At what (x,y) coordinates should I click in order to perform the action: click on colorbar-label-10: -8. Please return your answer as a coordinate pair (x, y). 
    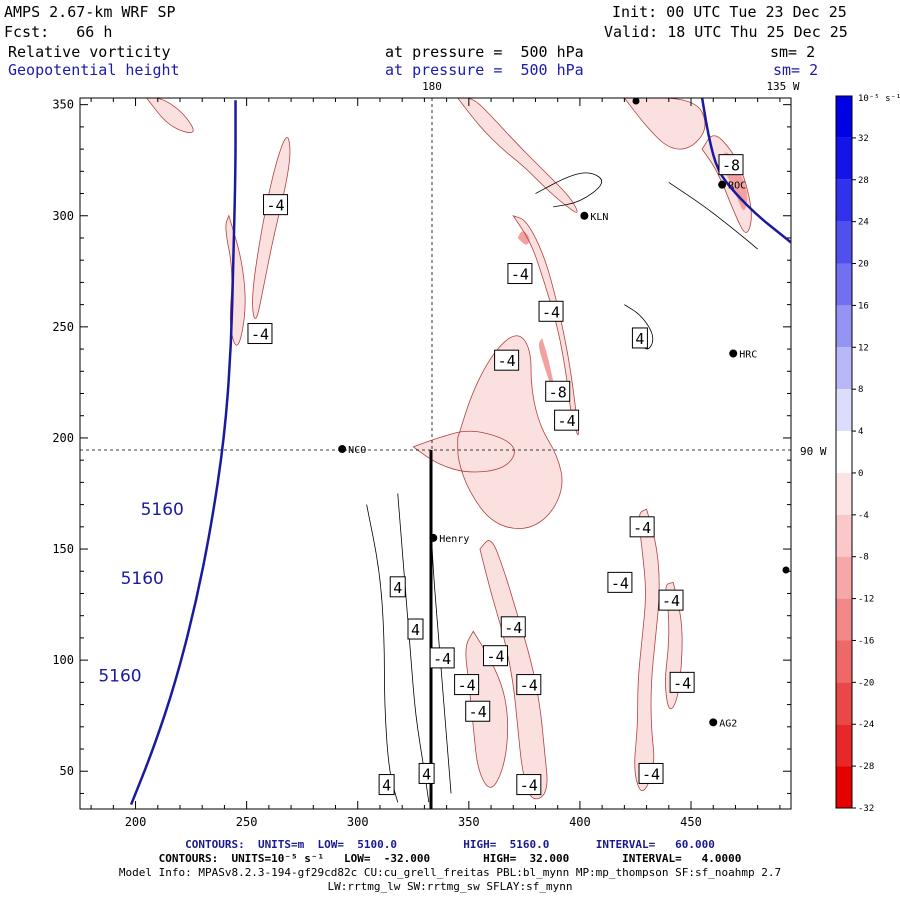
    Looking at the image, I should click on (863, 558).